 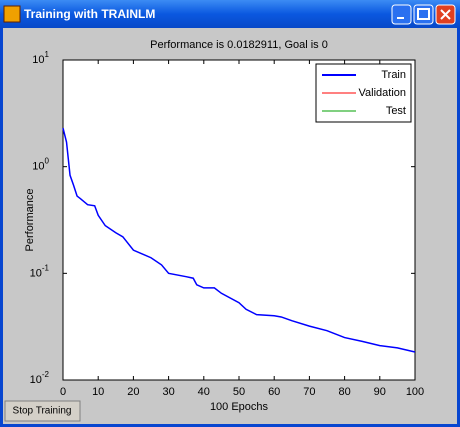 I want to click on x-tick-label: 90, so click(x=380, y=392).